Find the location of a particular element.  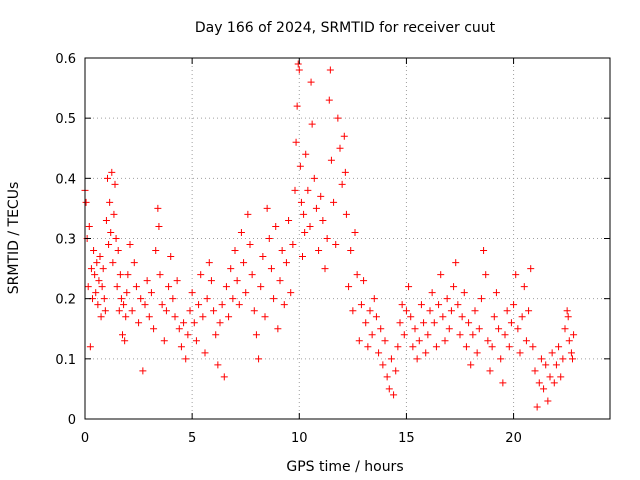

y-tick-label: 0.5 is located at coordinates (65, 119).